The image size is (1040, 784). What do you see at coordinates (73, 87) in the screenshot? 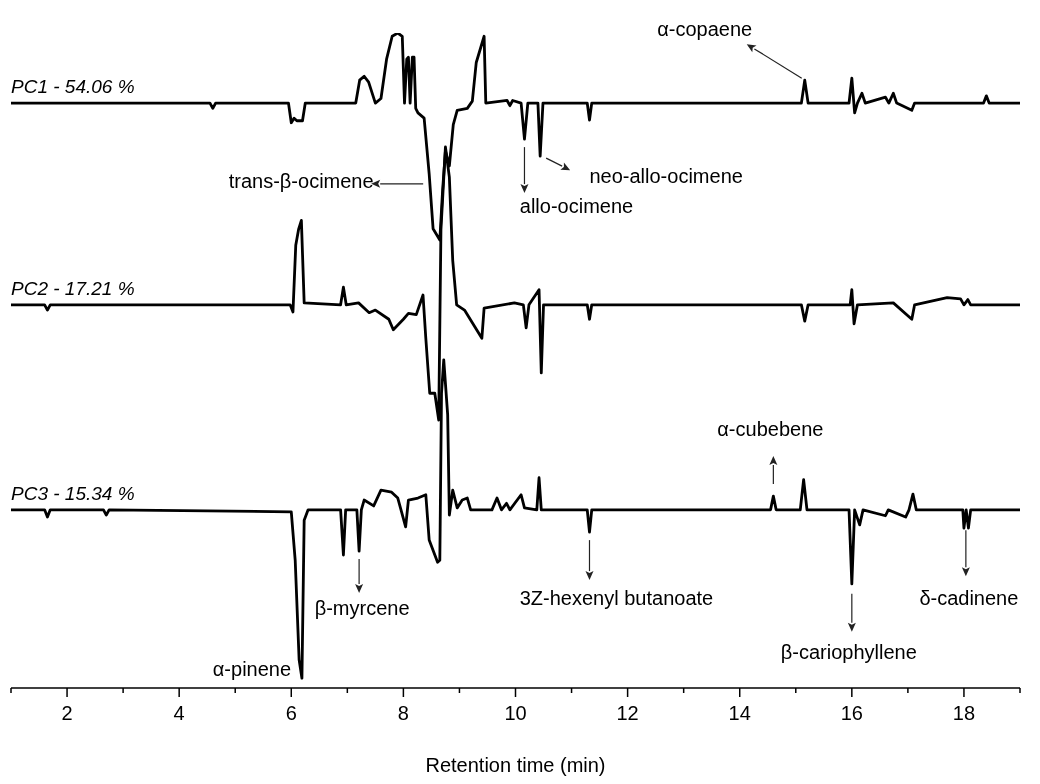
I see `series-label: PC1 - 54.06 %` at bounding box center [73, 87].